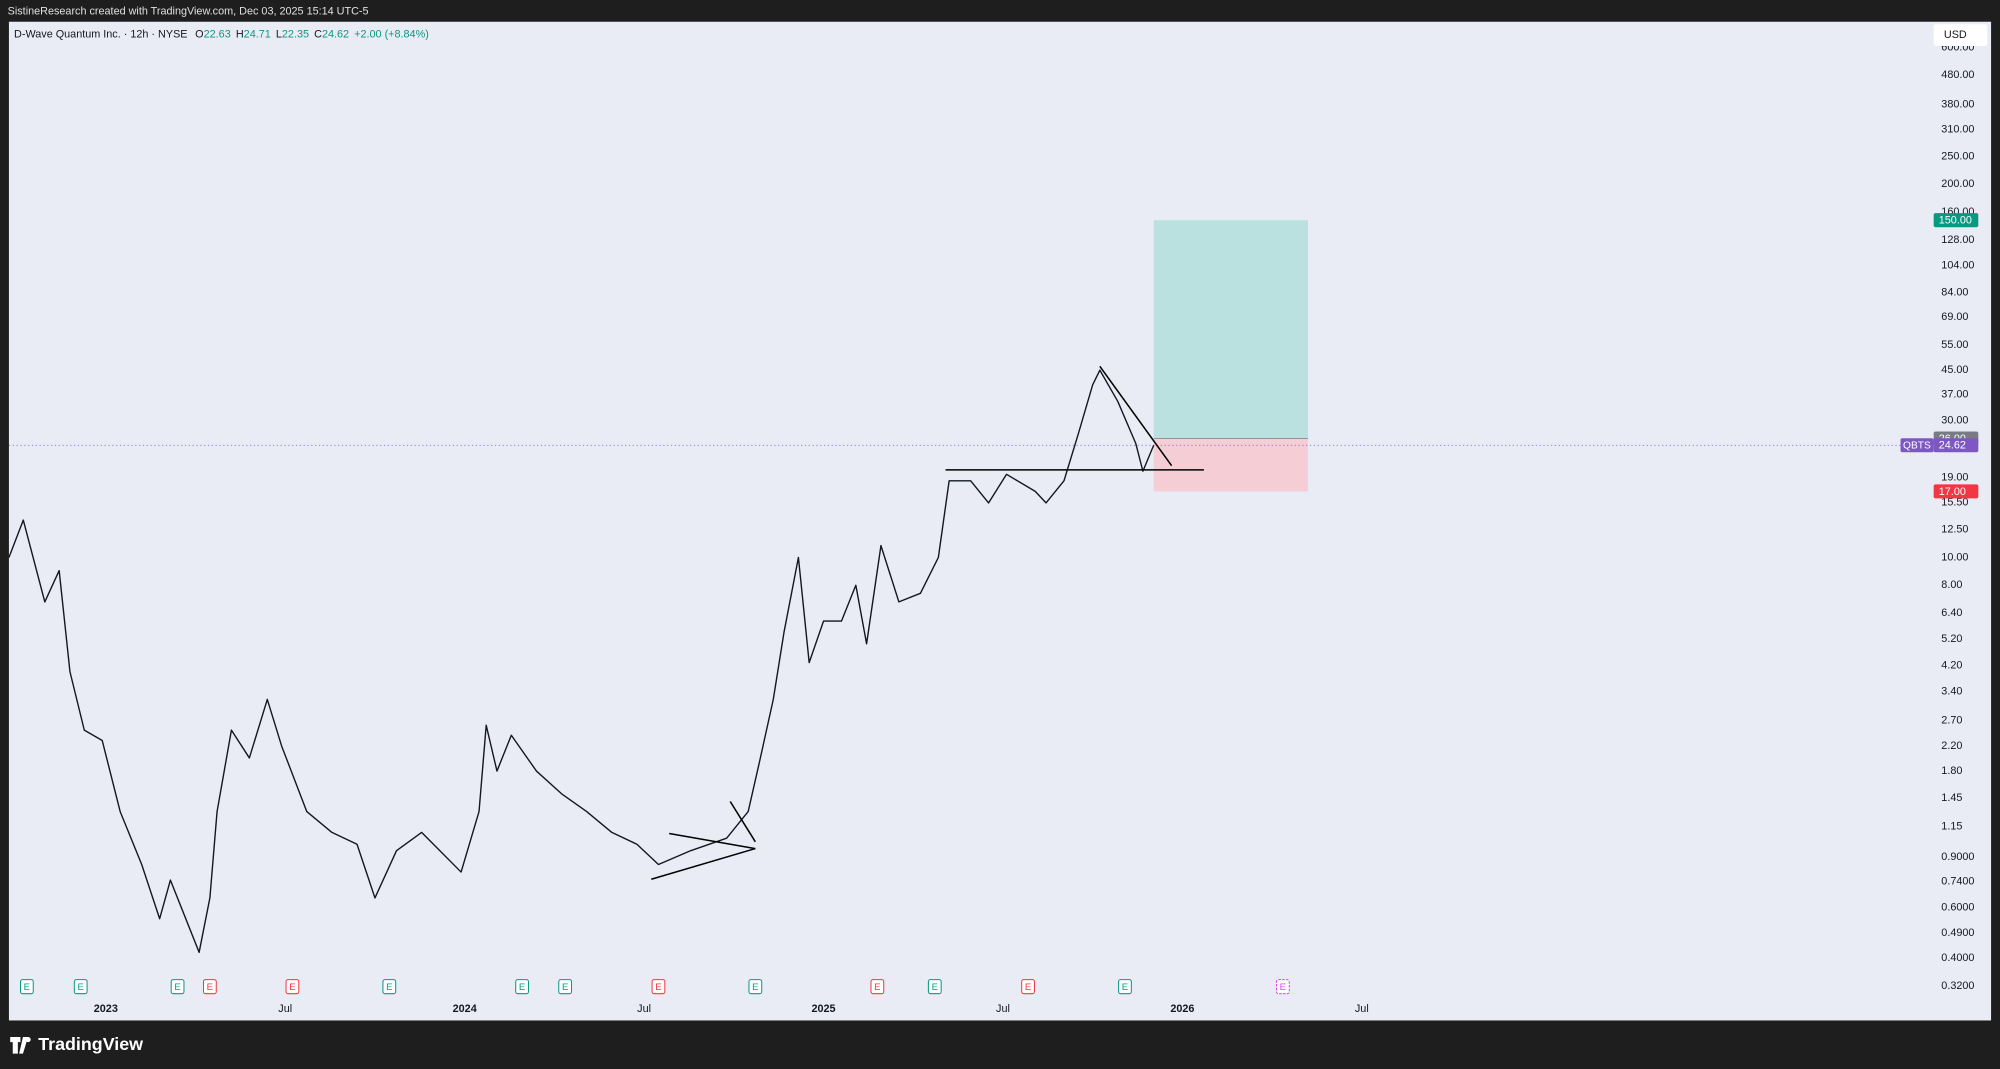  Describe the element at coordinates (279, 34) in the screenshot. I see `ohlc-label: L` at that location.